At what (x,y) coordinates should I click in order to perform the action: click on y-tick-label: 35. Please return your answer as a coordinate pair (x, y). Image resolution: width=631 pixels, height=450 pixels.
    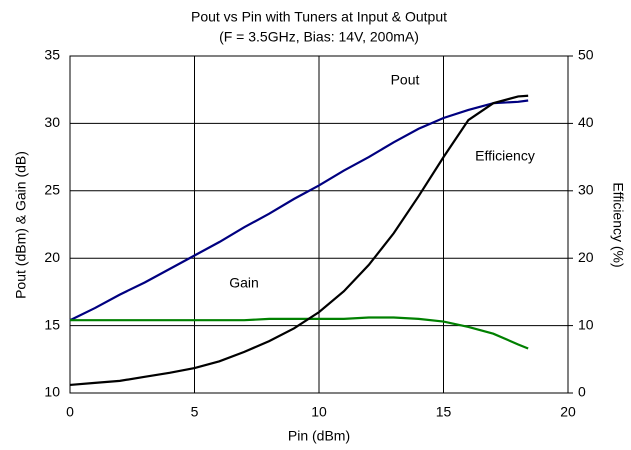
    Looking at the image, I should click on (52, 55).